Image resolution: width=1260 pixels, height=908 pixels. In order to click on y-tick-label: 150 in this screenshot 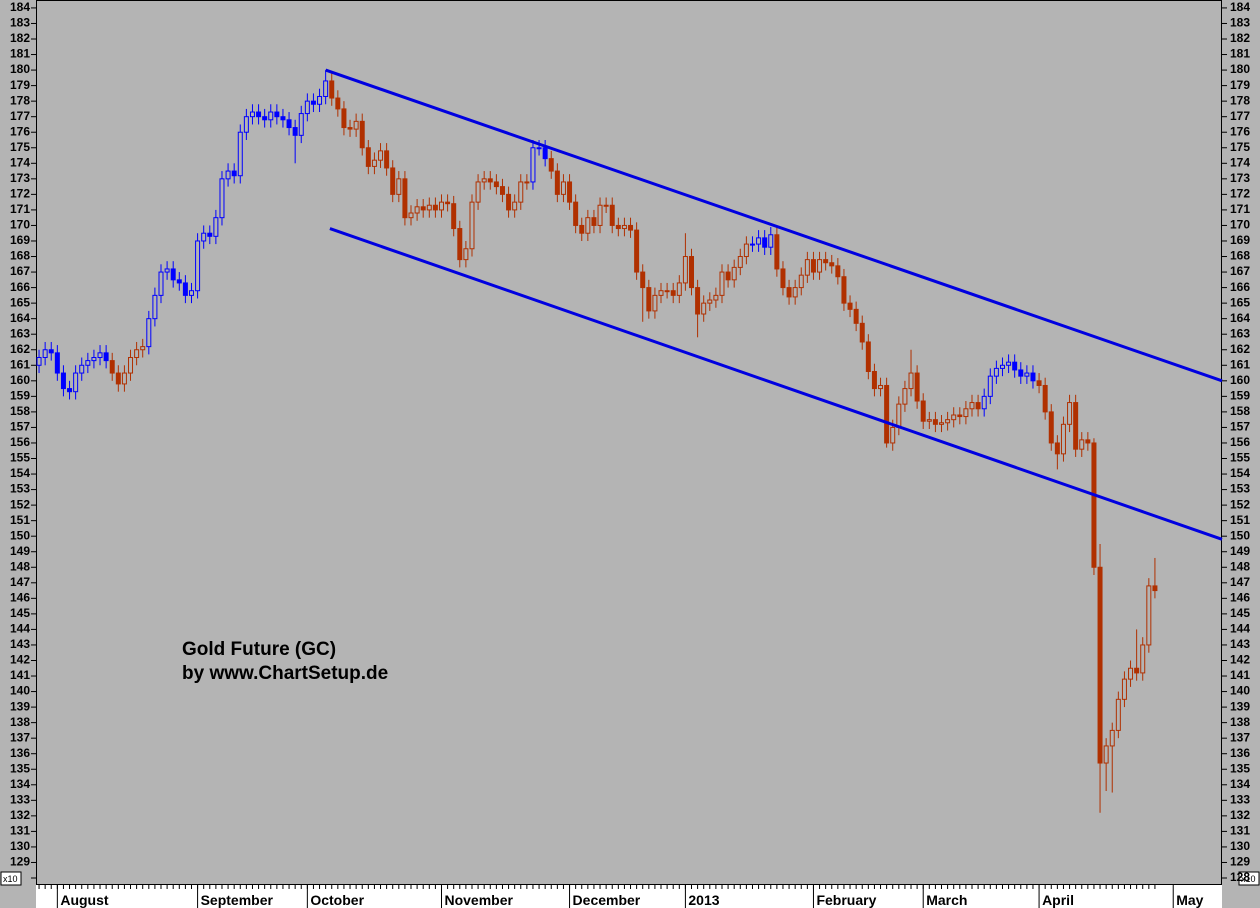, I will do `click(20, 535)`.